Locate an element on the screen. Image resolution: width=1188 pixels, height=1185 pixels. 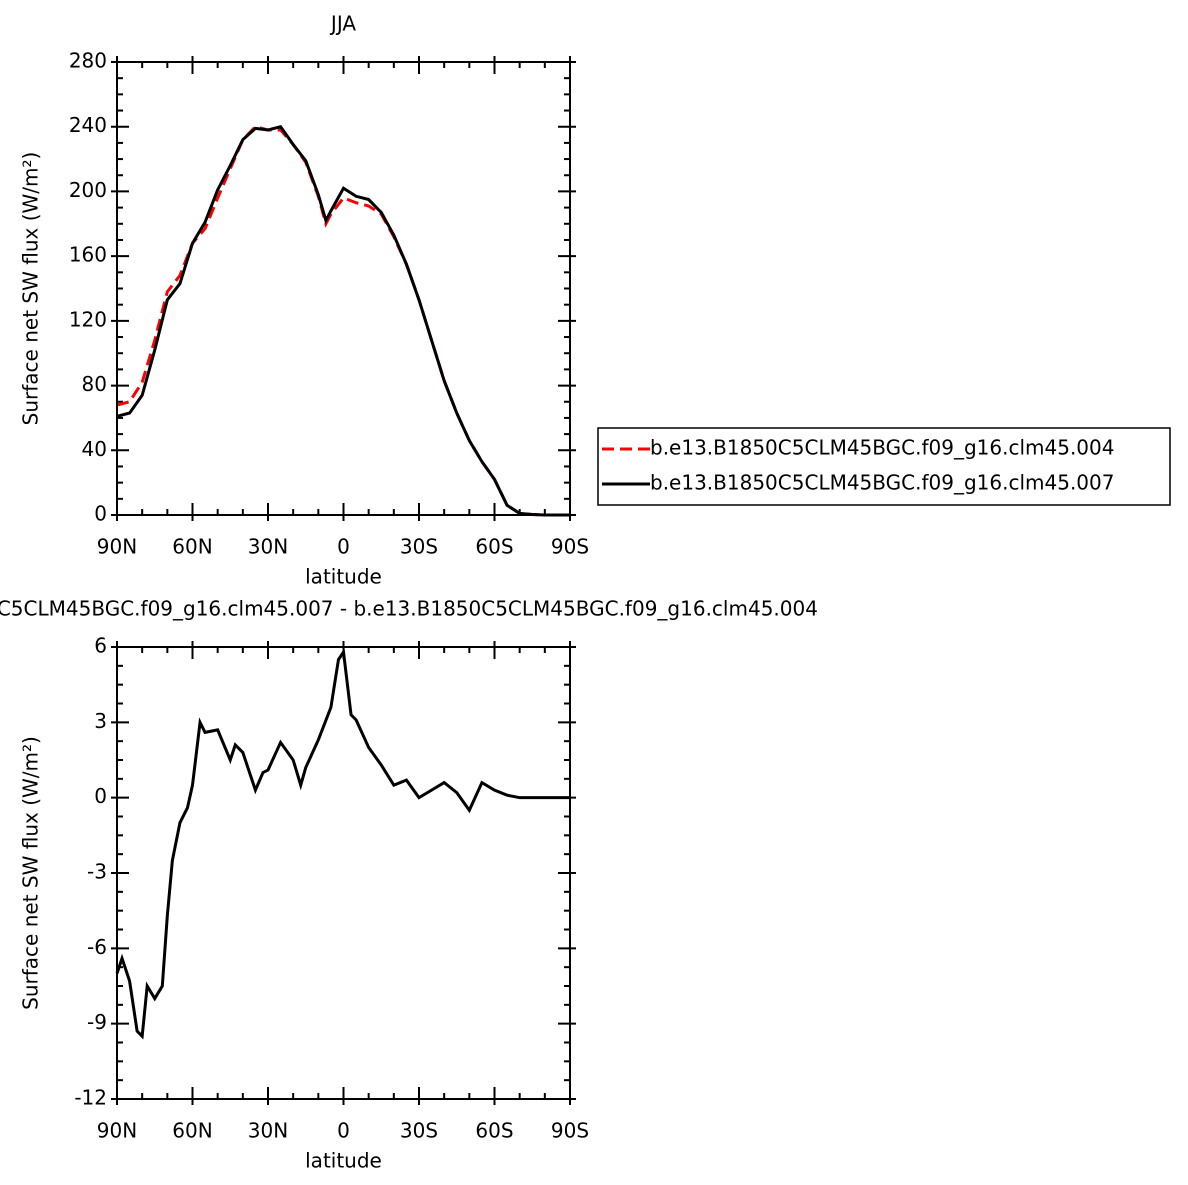
y-tick-label: 40 is located at coordinates (94, 449).